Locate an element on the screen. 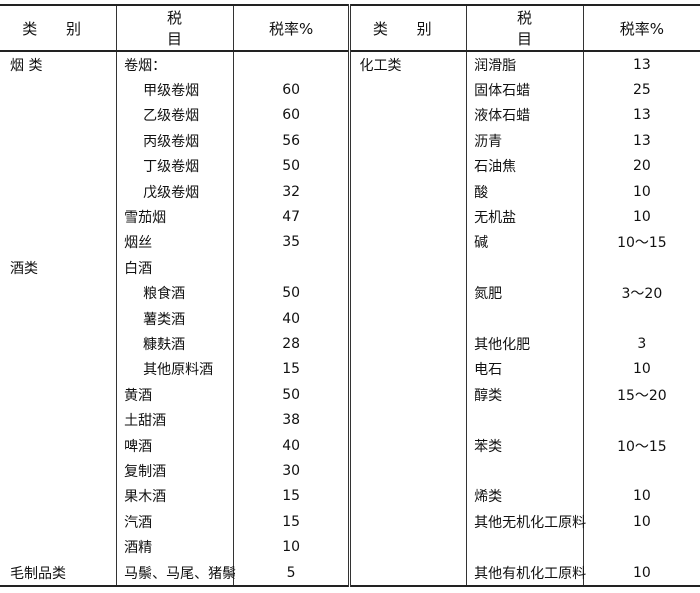  cell-item-left: 复制酒 is located at coordinates (175, 471).